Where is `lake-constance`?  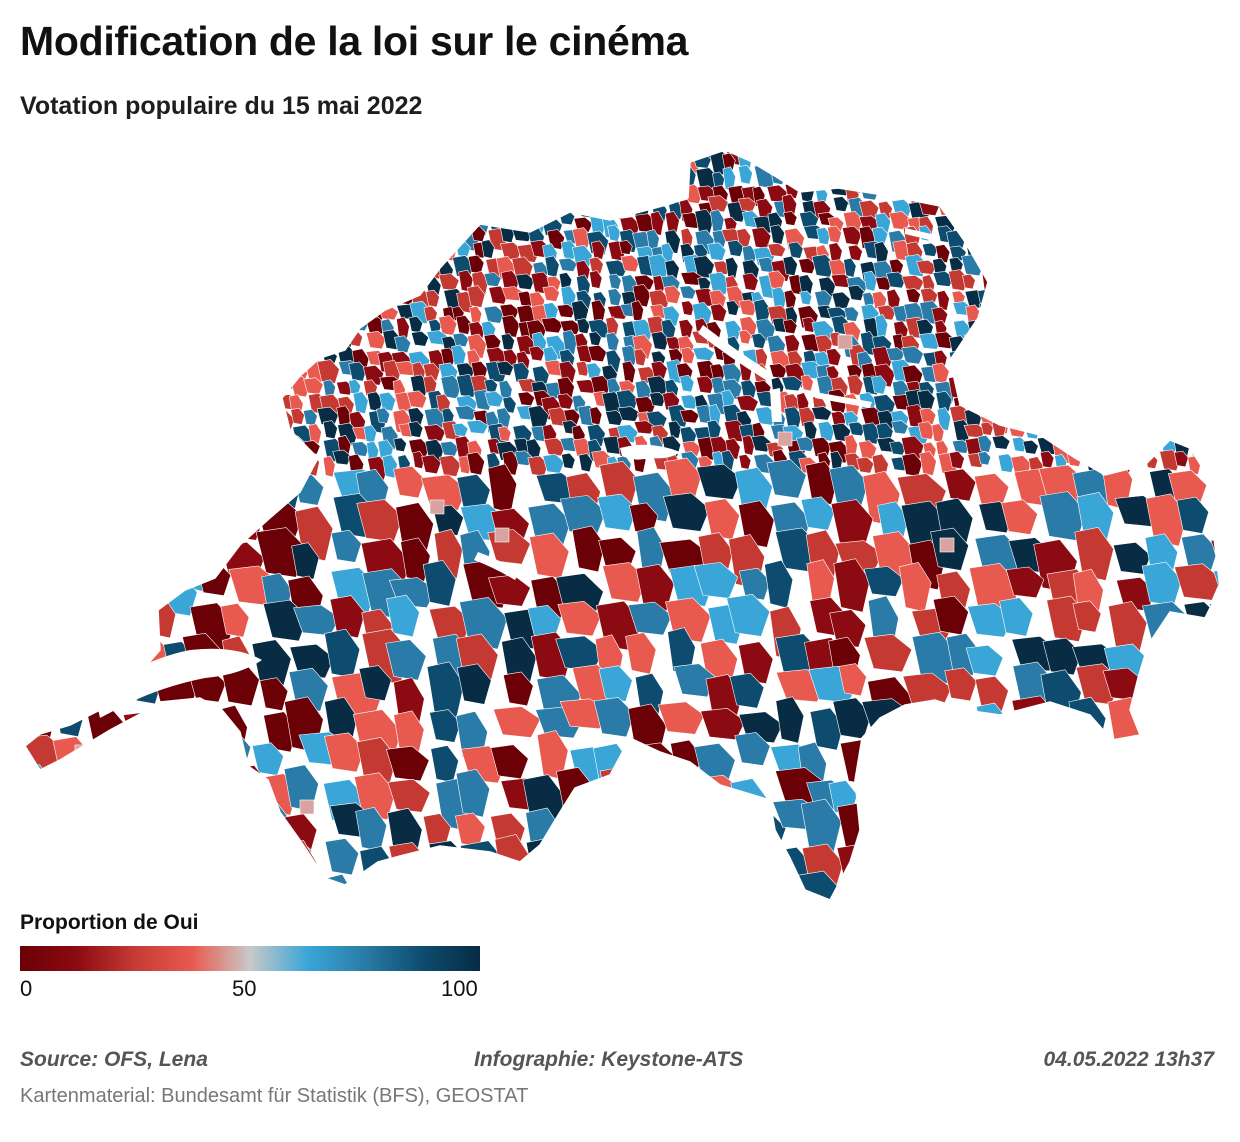
lake-constance is located at coordinates (922, 235).